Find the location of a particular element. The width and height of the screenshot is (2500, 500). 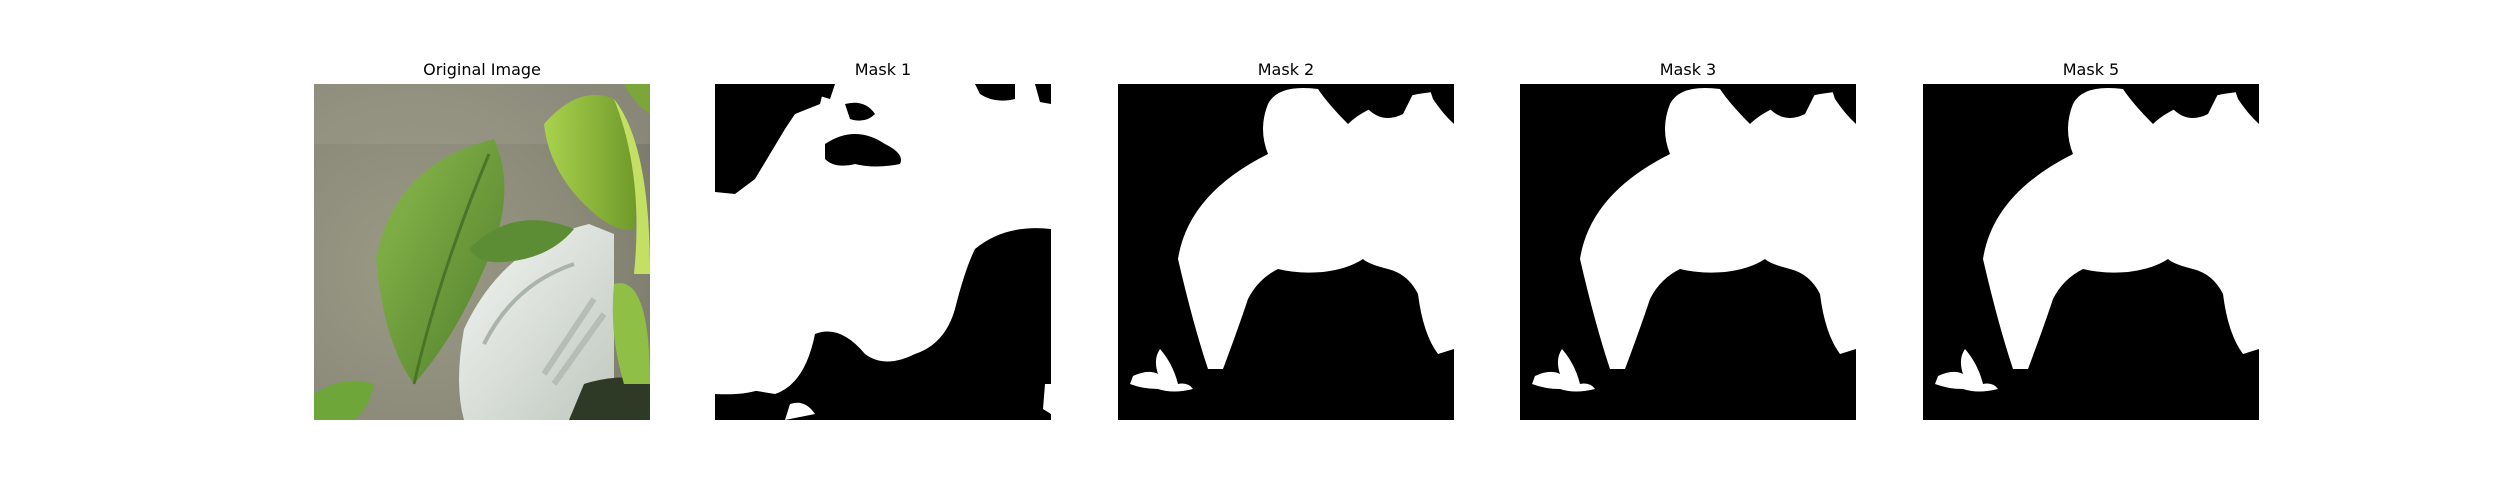

panel-mask-1: Mask 1 is located at coordinates (883, 239).